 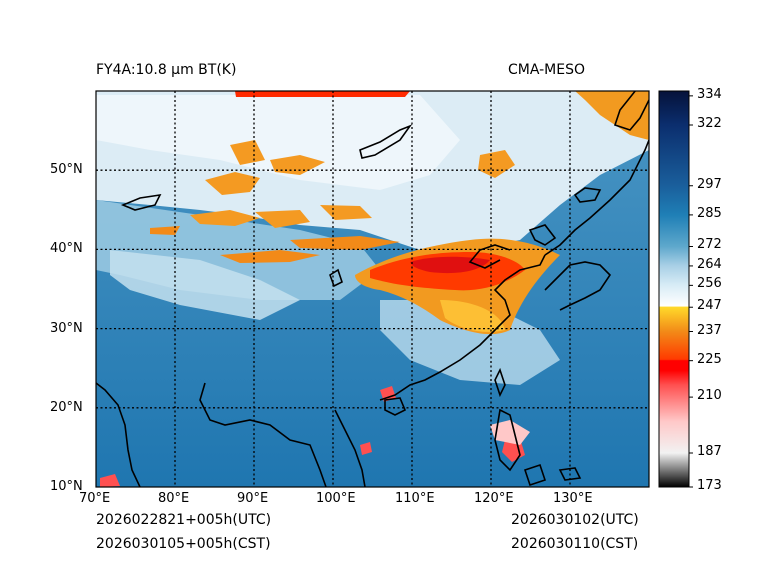 I want to click on colorbar-label: 334, so click(x=709, y=94).